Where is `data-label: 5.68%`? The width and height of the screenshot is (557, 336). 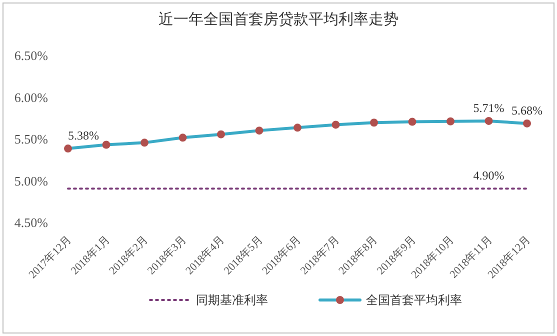
data-label: 5.68% is located at coordinates (527, 110).